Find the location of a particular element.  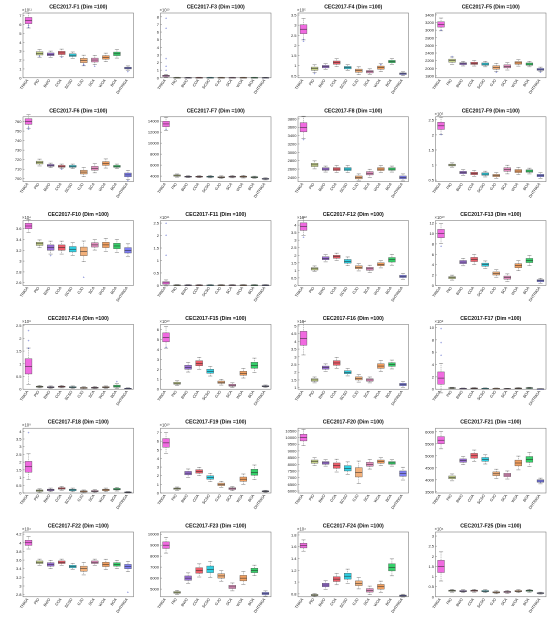

y-tick-label: 2.8 is located at coordinates (19, 271).